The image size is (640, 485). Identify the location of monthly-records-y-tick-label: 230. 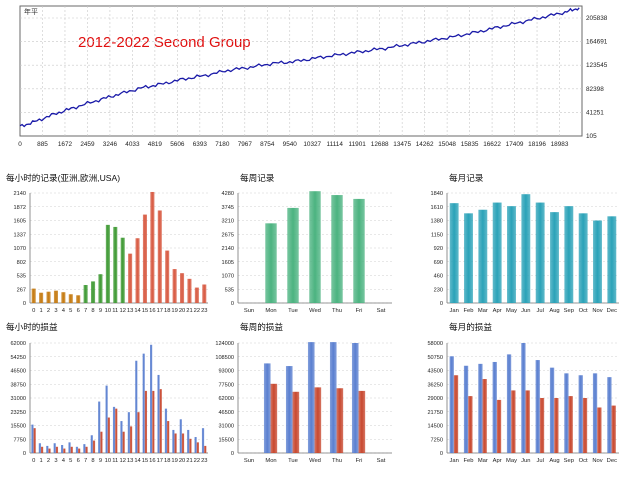
(438, 290).